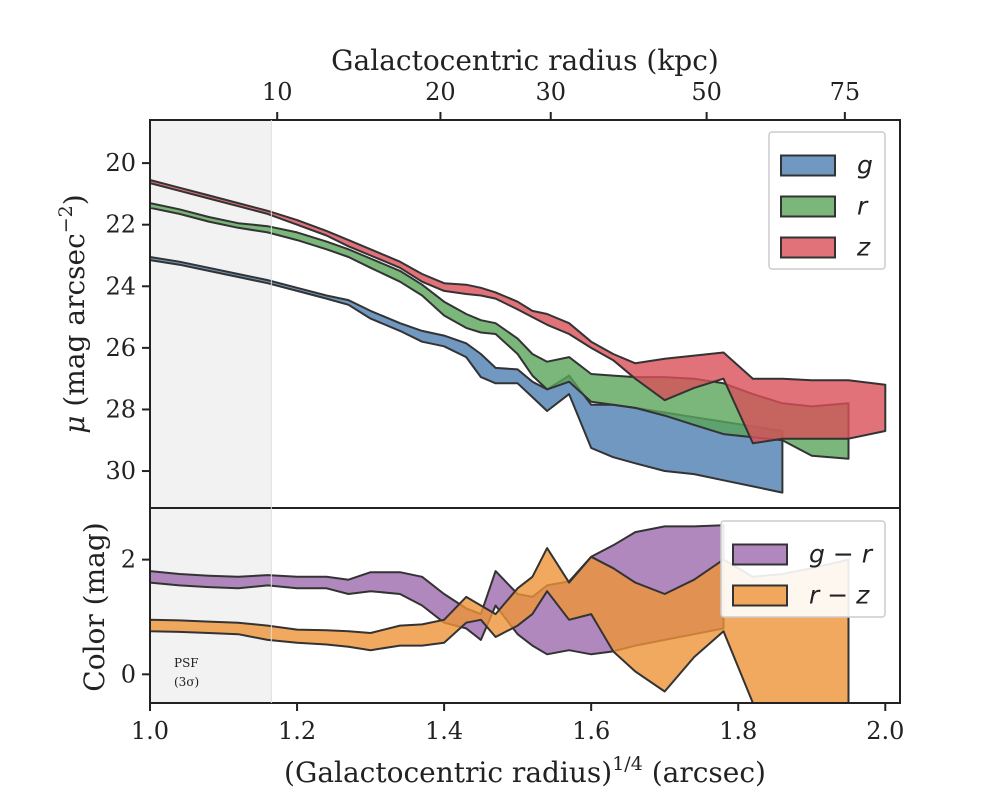 This screenshot has width=1000, height=800. I want to click on top-x-axis-title: Galactocentric radius (kpc), so click(525, 60).